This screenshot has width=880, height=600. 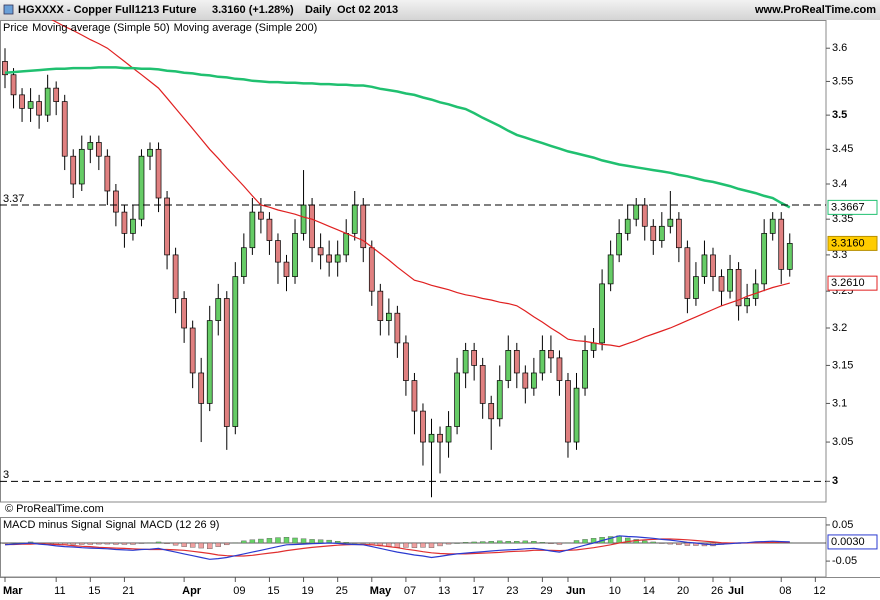 What do you see at coordinates (59, 591) in the screenshot?
I see `x-tick-label: 11` at bounding box center [59, 591].